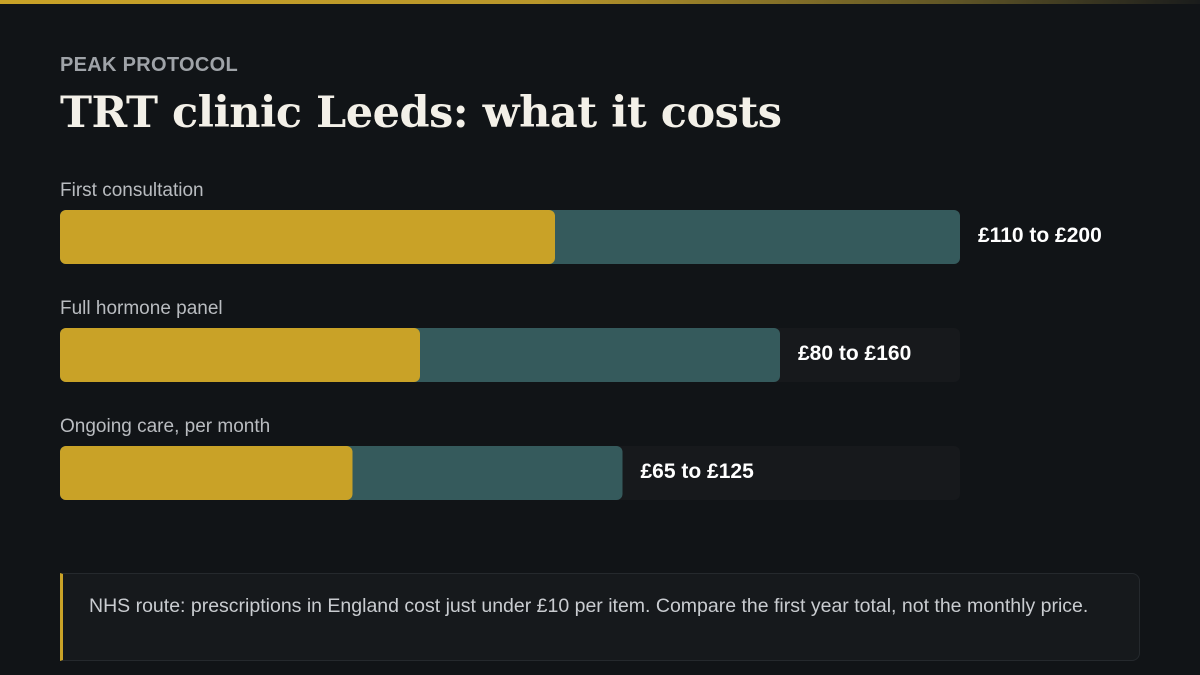 The height and width of the screenshot is (675, 1200). Describe the element at coordinates (149, 65) in the screenshot. I see `brand-name: PEAK PROTOCOL` at that location.